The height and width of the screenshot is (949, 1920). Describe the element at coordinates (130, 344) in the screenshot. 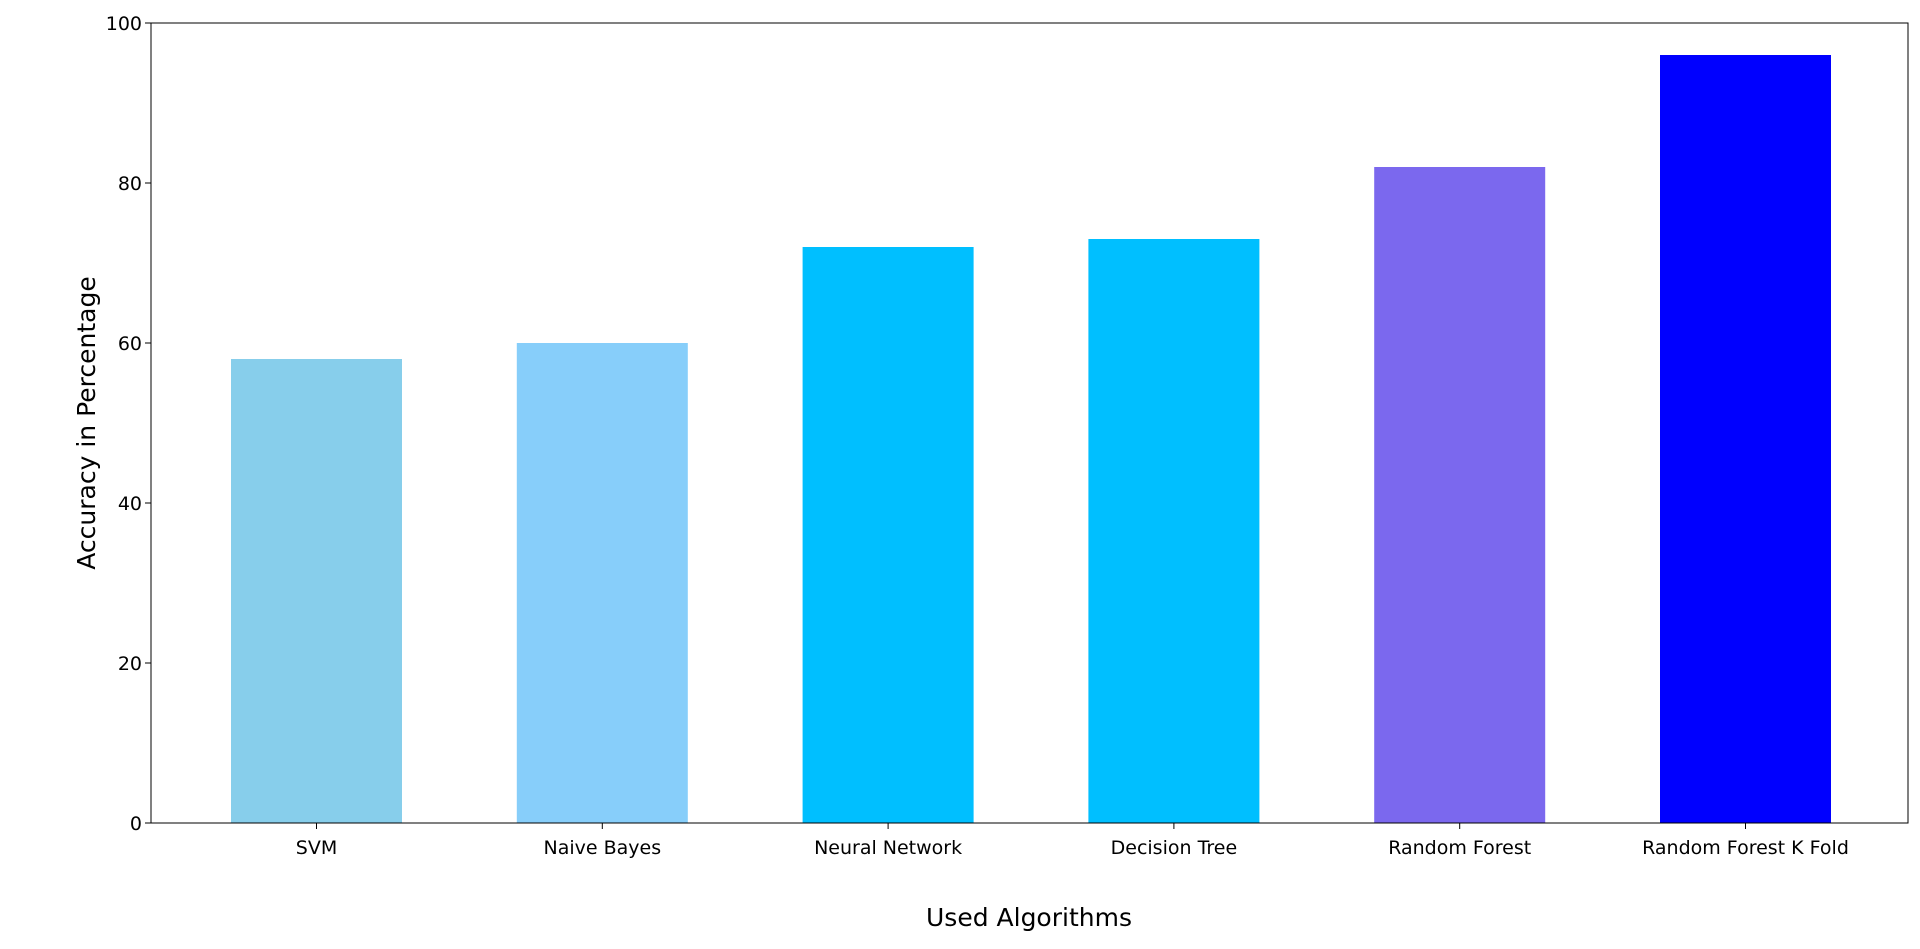

I see `y-tick-label: 60` at that location.